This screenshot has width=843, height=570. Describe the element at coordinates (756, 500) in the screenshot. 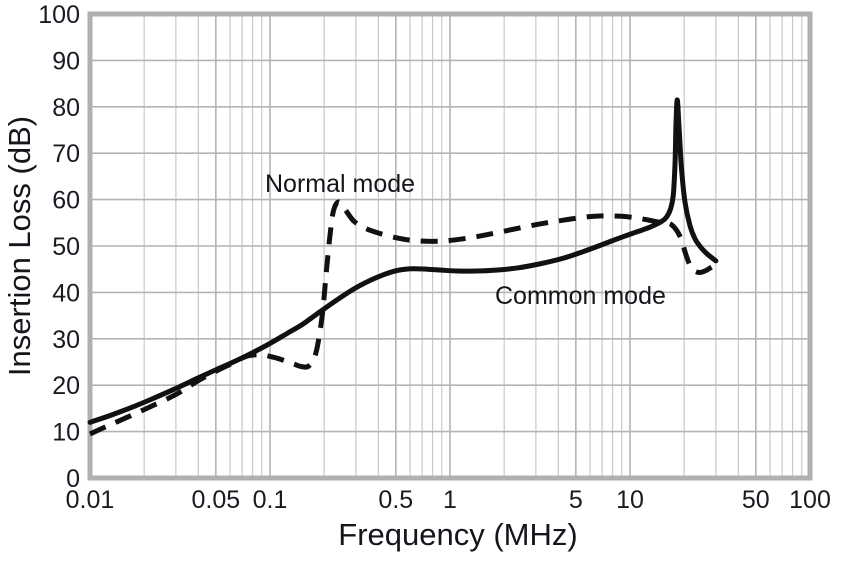

I see `x-tick-label: 50` at that location.